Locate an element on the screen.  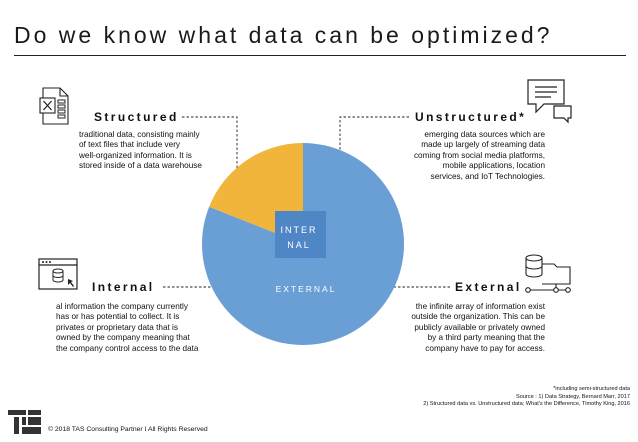
outer-label: EXTERNAL is located at coordinates (306, 289).